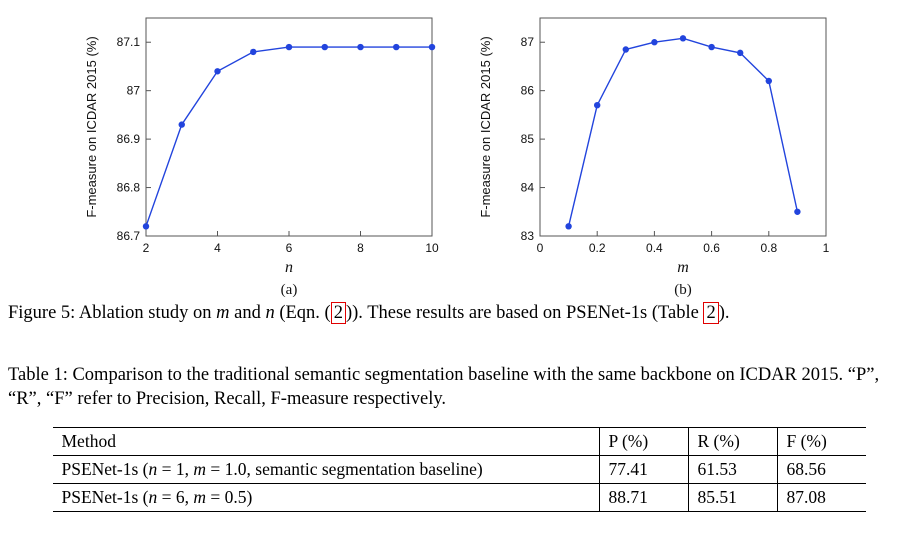 The width and height of the screenshot is (918, 539). I want to click on method-cell: PSENet-1s (n = 6, m = 0.5), so click(326, 498).